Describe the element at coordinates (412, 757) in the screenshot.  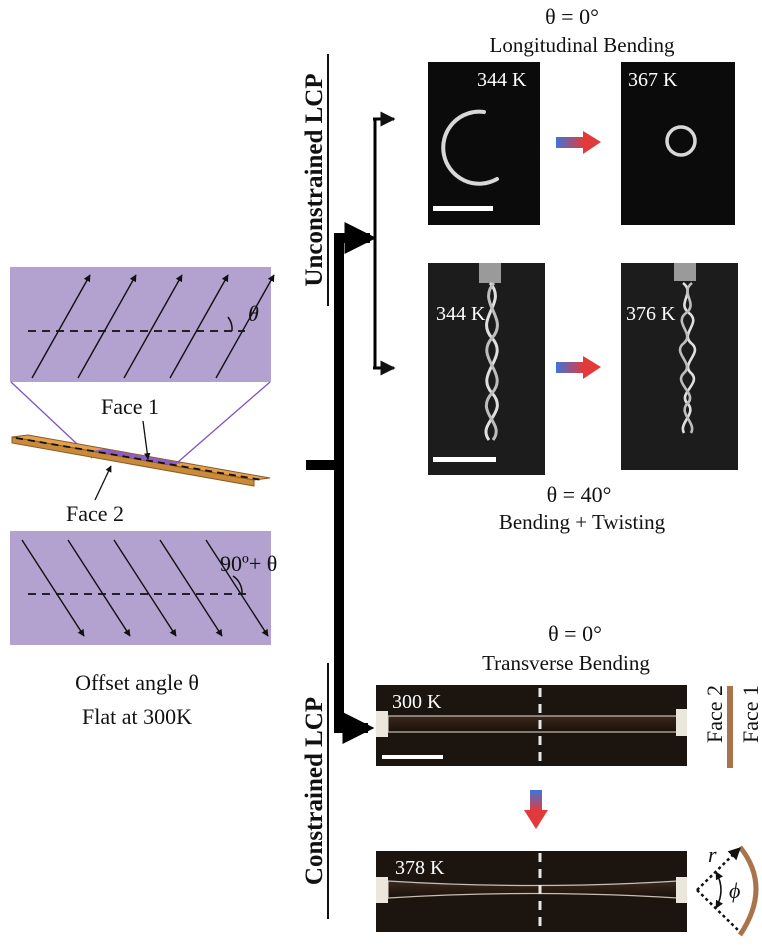
I see `scale-bar-transverse` at that location.